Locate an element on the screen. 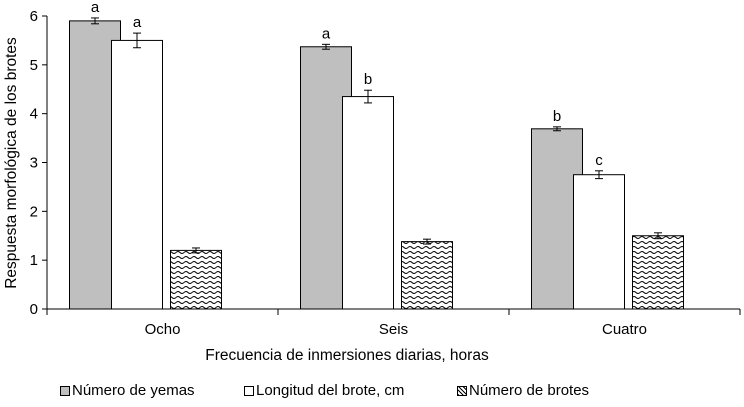  legend-swatch-pattern is located at coordinates (462, 390).